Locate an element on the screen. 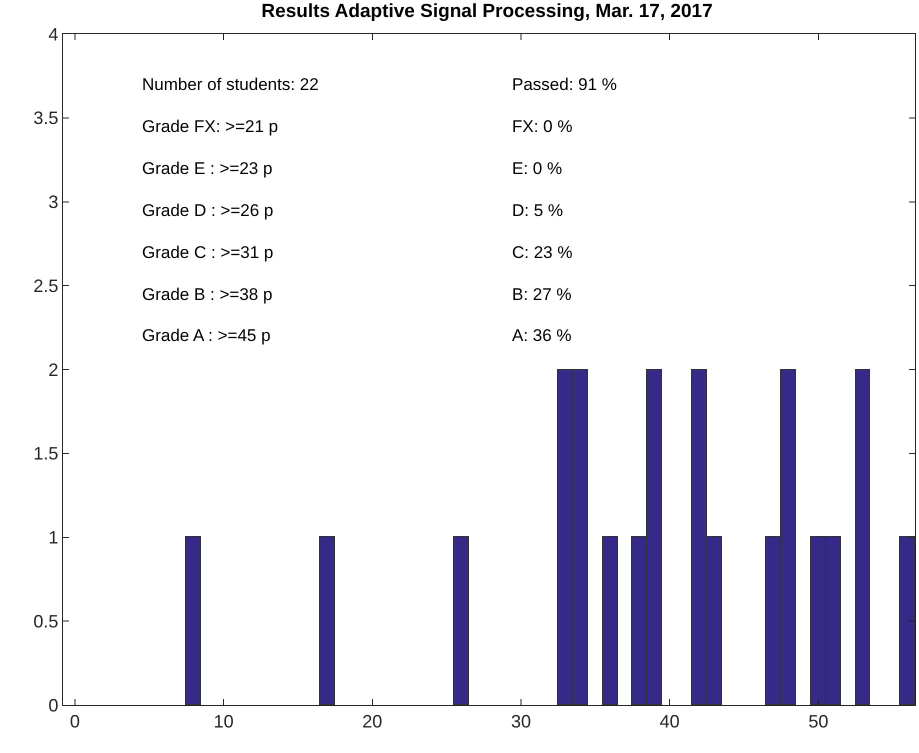  x-tick-label: 40 is located at coordinates (670, 722).